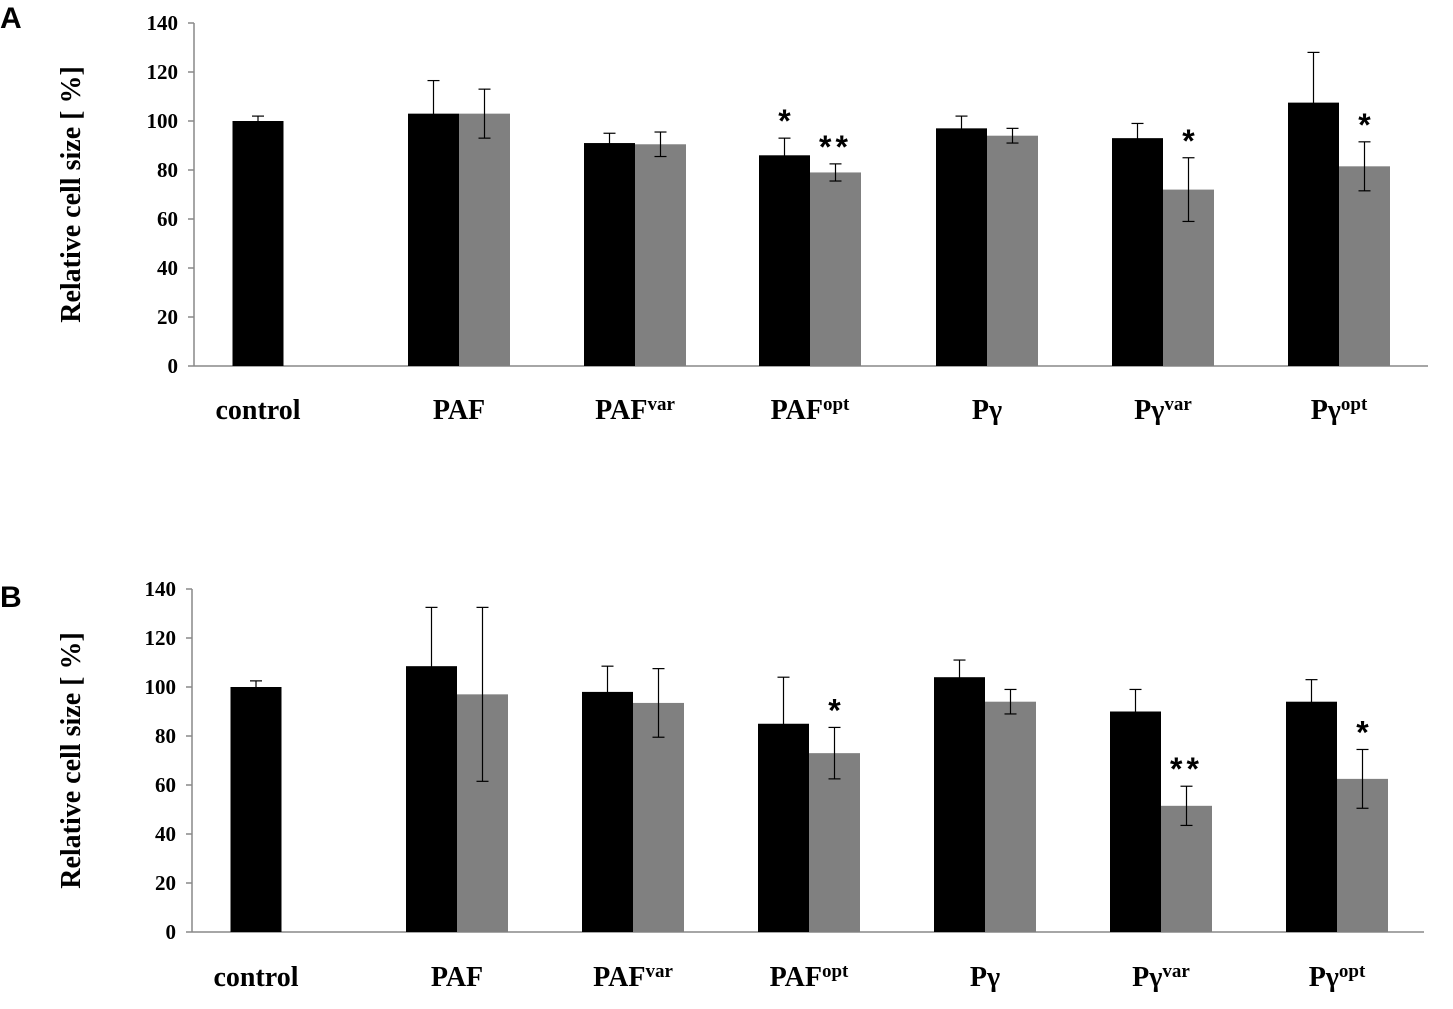 This screenshot has width=1453, height=1009. Describe the element at coordinates (11, 18) in the screenshot. I see `panel-letter: A` at that location.